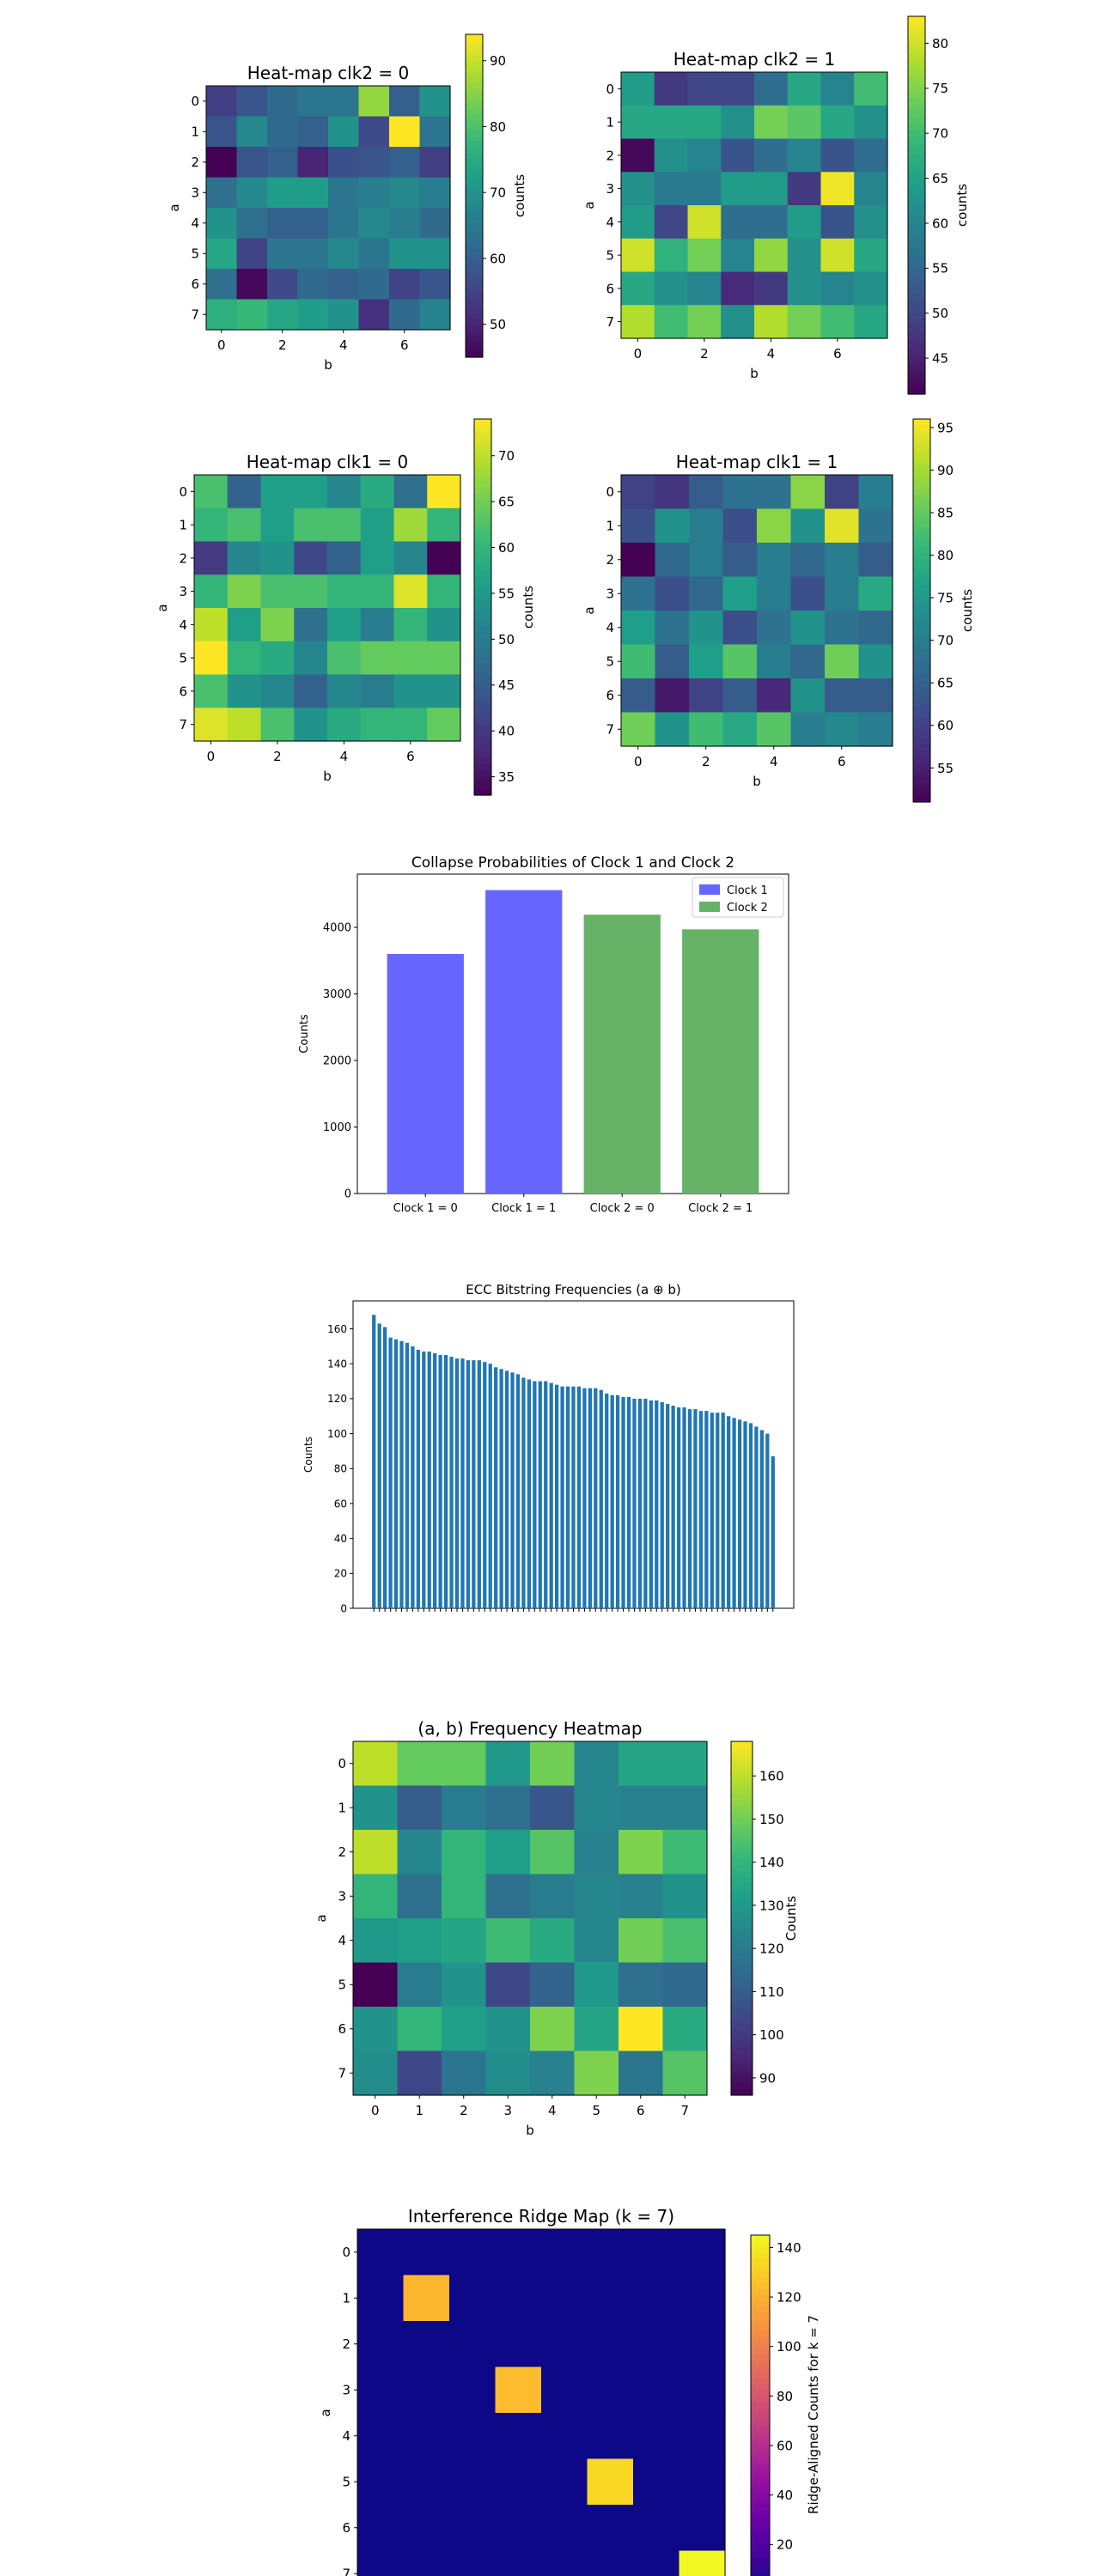  What do you see at coordinates (771, 1820) in the screenshot?
I see `colorbar-tick-label: 150` at bounding box center [771, 1820].